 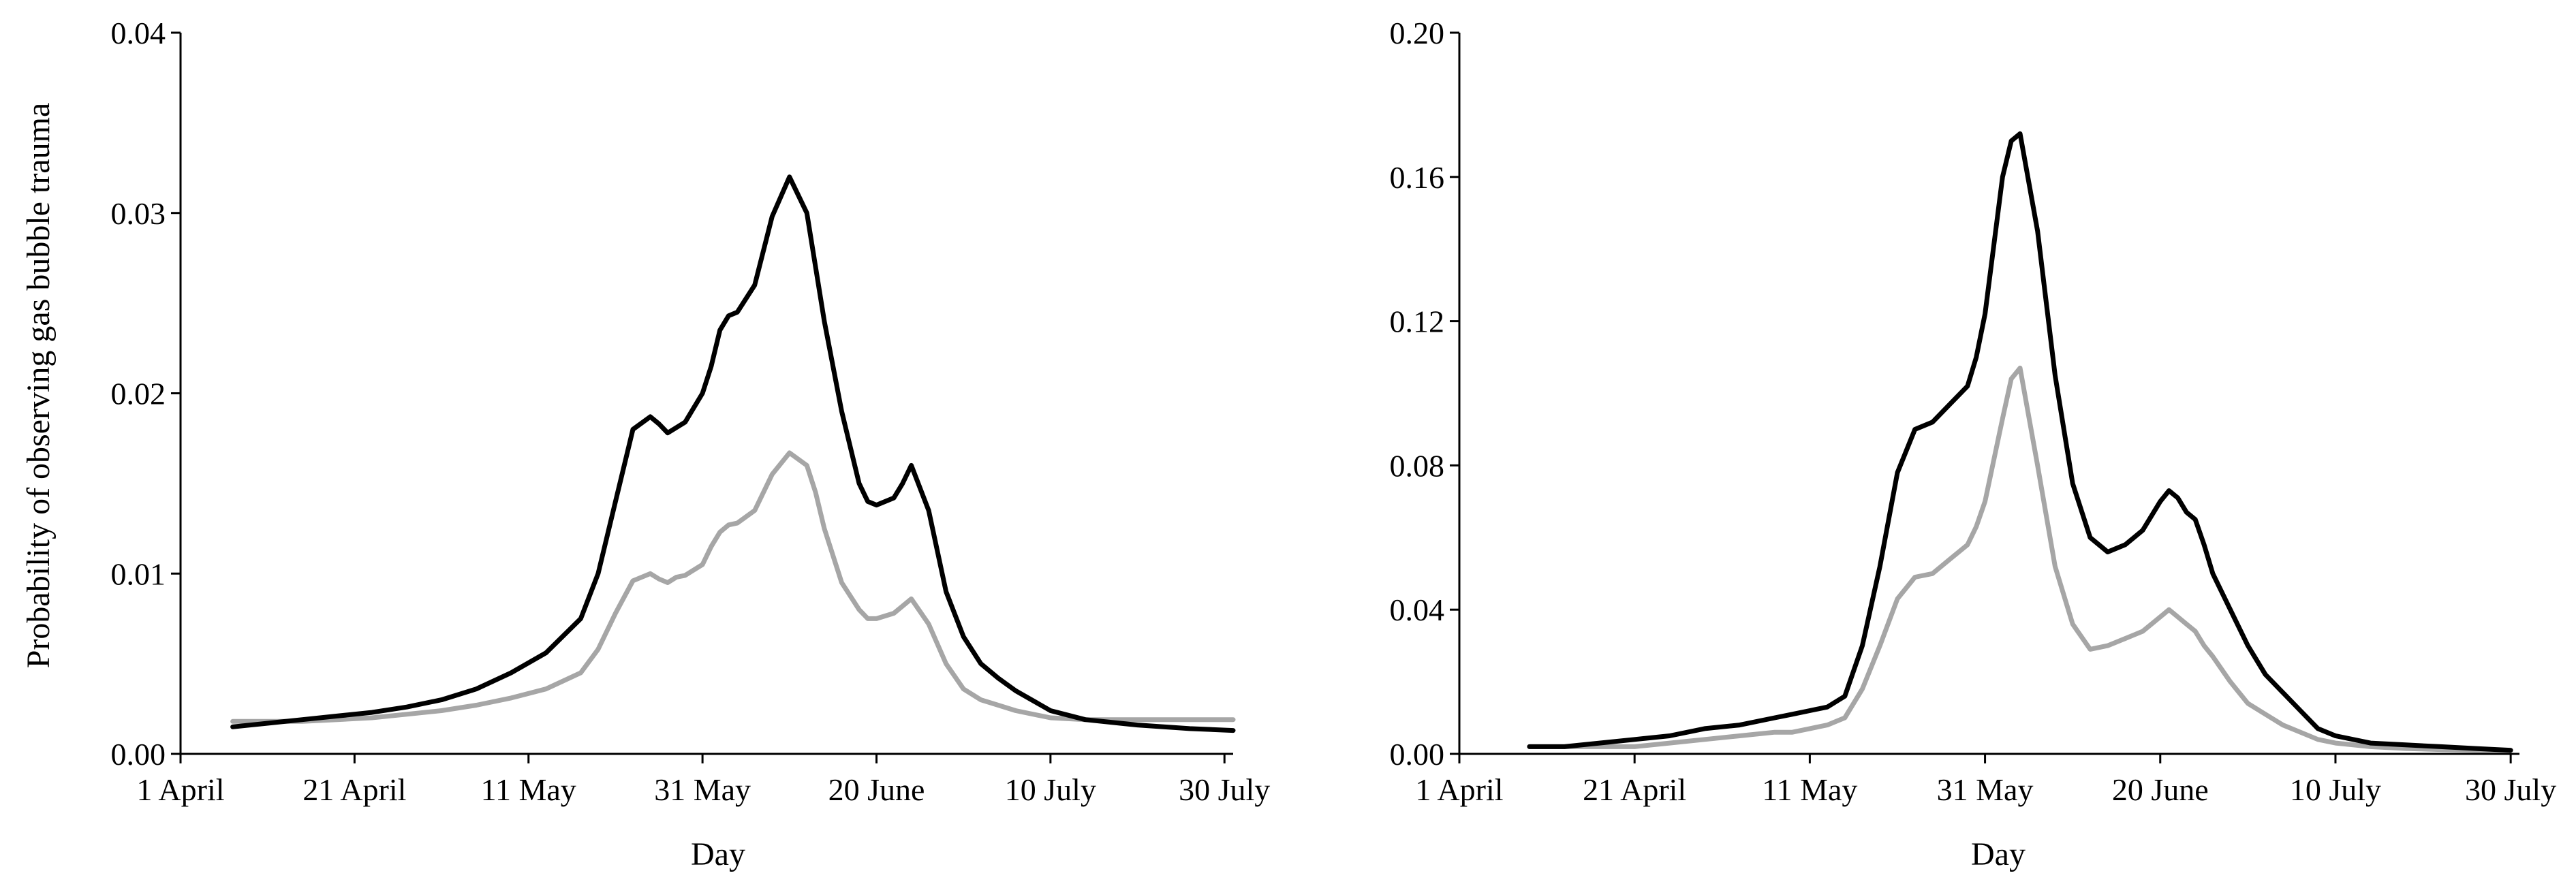 What do you see at coordinates (138, 394) in the screenshot?
I see `left-chart-y-tick-label: 0.02` at bounding box center [138, 394].